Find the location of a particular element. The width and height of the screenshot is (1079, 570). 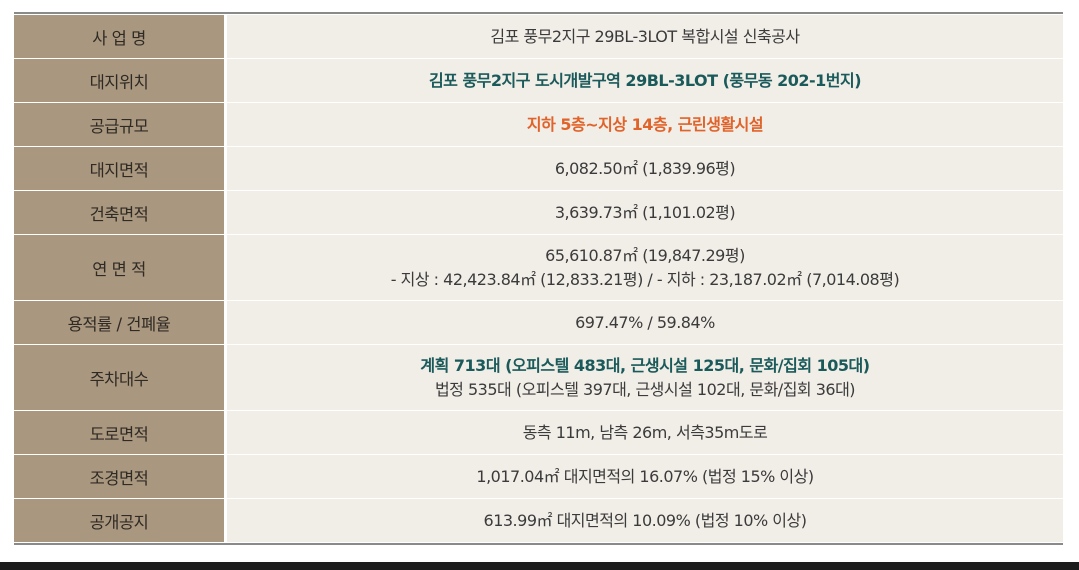

row-label: 용적률 / 건폐율 is located at coordinates (120, 322).